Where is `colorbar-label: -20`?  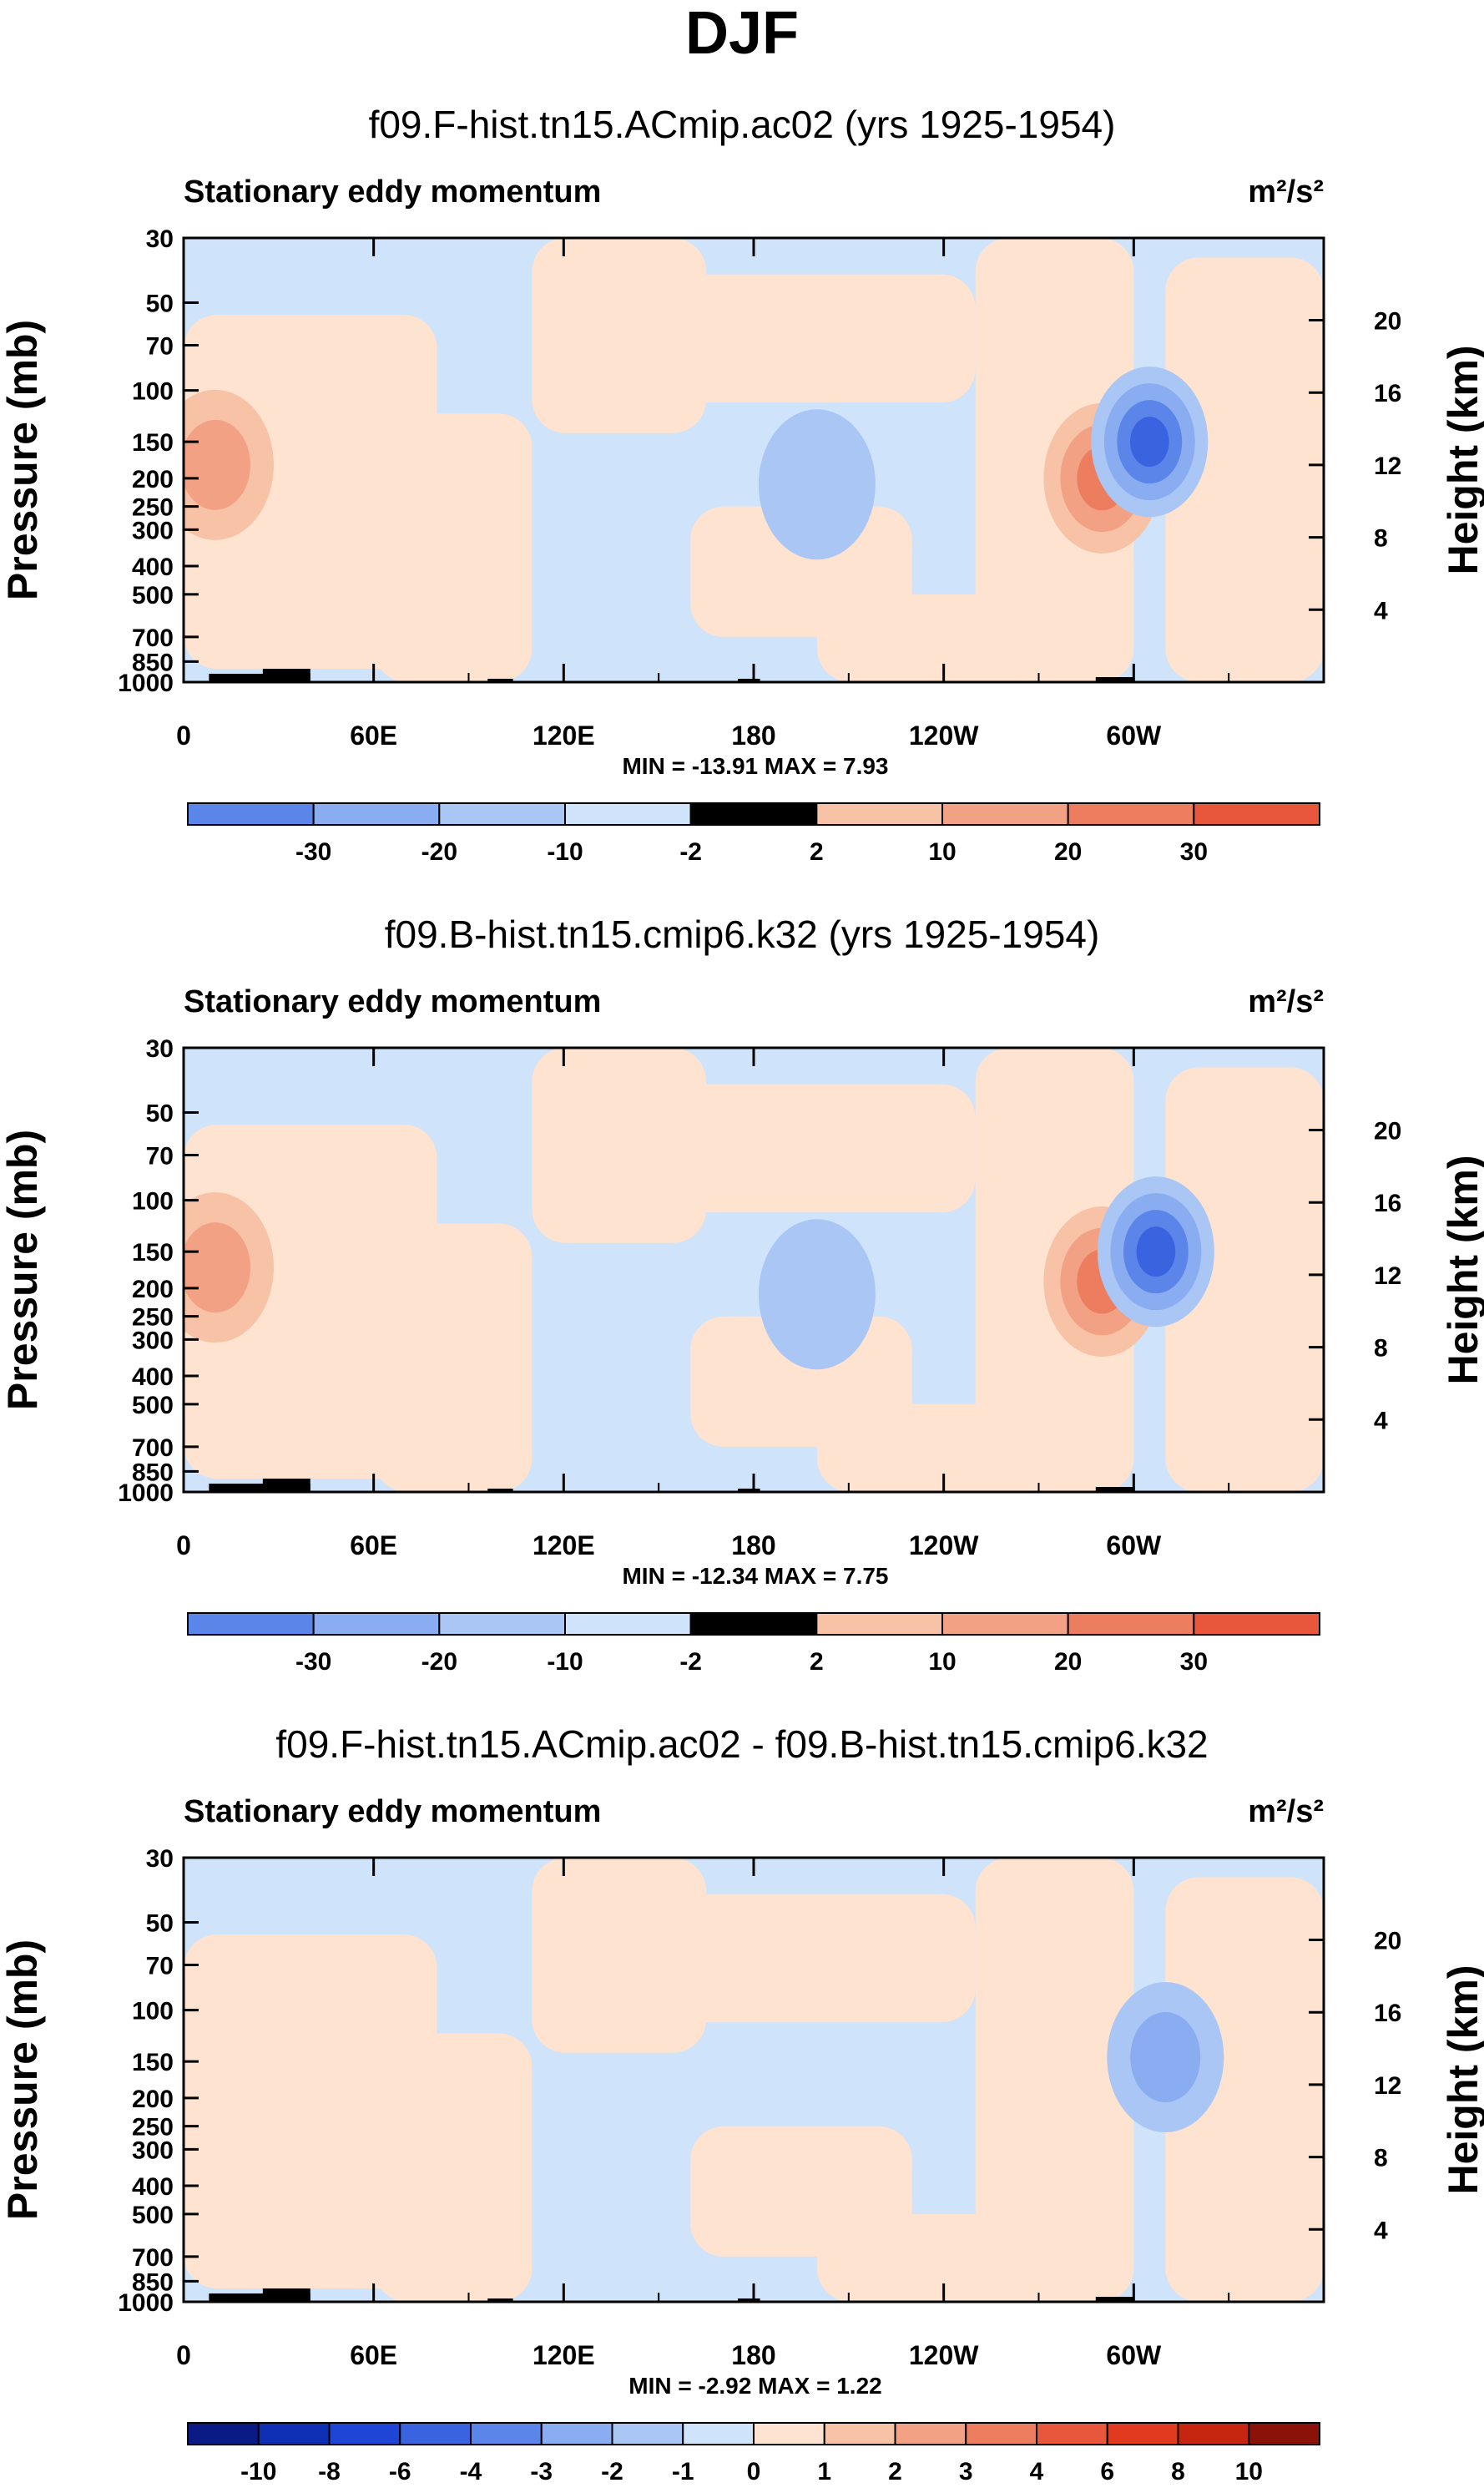
colorbar-label: -20 is located at coordinates (439, 852).